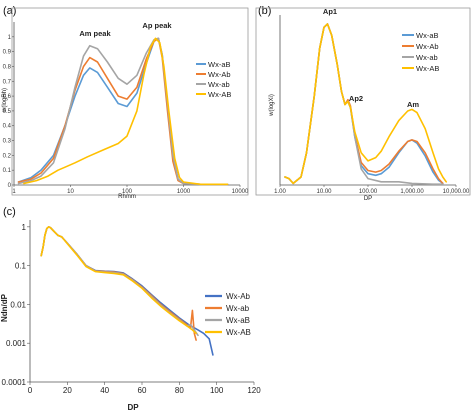 The image size is (474, 413). Describe the element at coordinates (9, 212) in the screenshot. I see `panel-c-label: (c)` at that location.